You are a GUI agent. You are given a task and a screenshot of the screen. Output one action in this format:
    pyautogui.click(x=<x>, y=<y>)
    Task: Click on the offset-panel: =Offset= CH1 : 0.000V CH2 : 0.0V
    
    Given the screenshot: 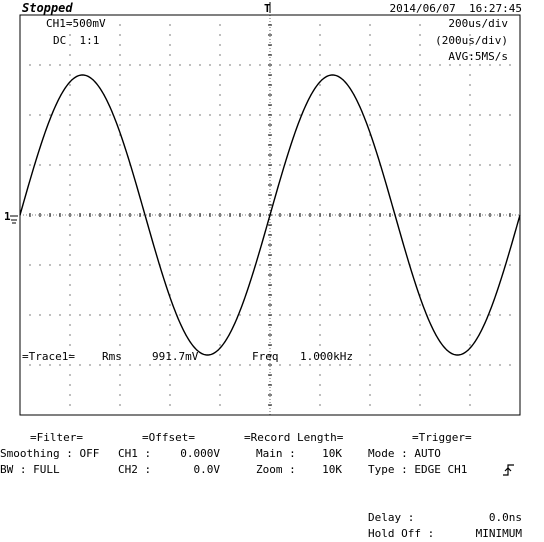 What is the action you would take?
    pyautogui.click(x=173, y=454)
    